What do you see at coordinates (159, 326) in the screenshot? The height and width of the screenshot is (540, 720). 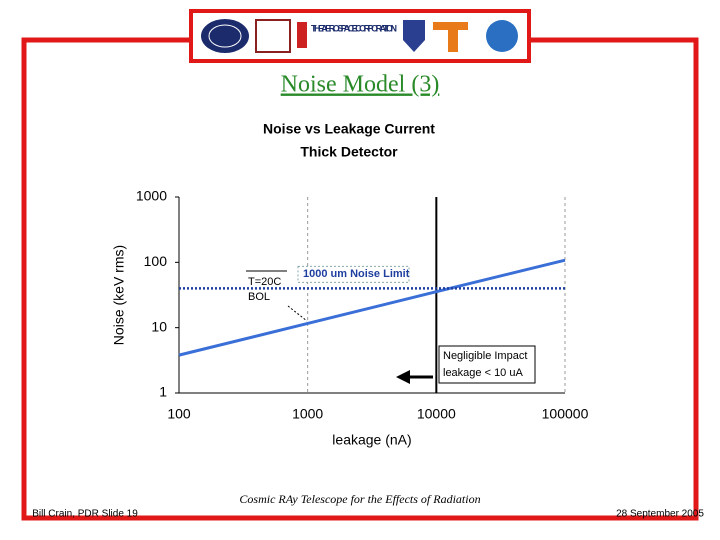 I see `y-tick-label: 10` at bounding box center [159, 326].